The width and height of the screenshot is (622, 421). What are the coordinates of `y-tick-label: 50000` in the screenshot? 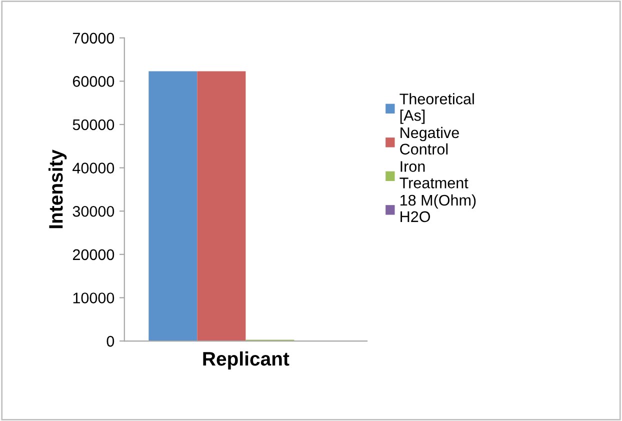 It's located at (93, 124).